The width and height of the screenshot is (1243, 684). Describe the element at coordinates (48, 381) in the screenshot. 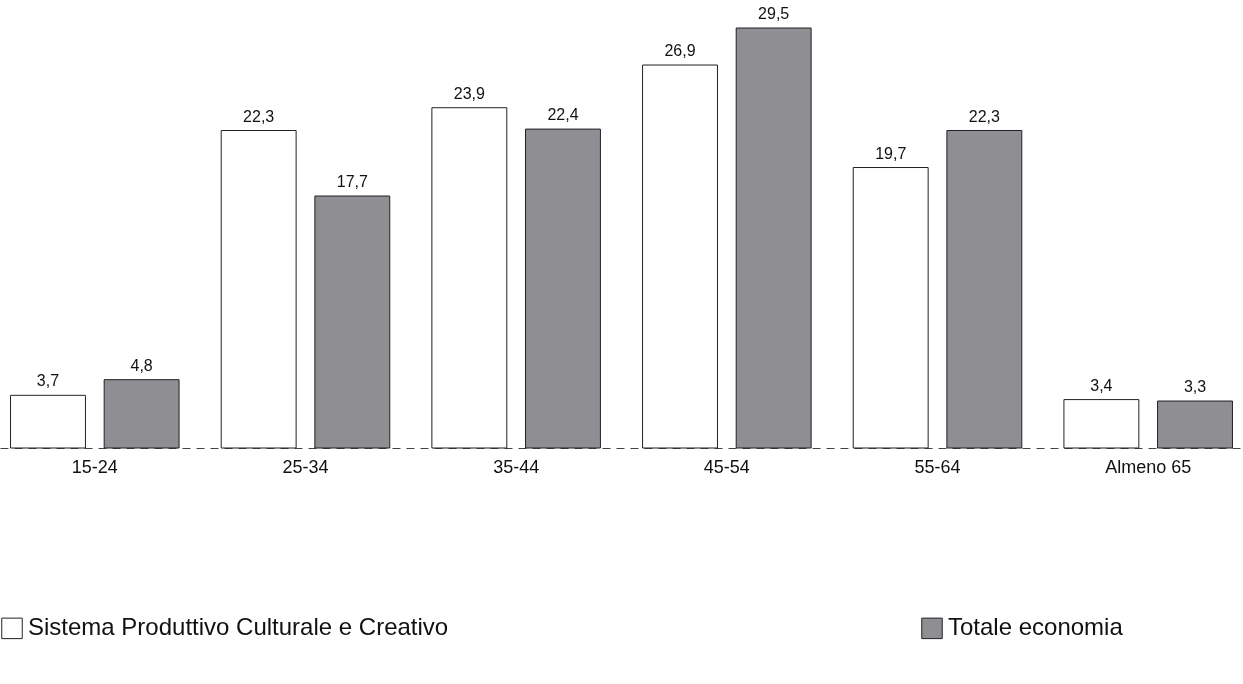

I see `data-label: 3,7` at that location.